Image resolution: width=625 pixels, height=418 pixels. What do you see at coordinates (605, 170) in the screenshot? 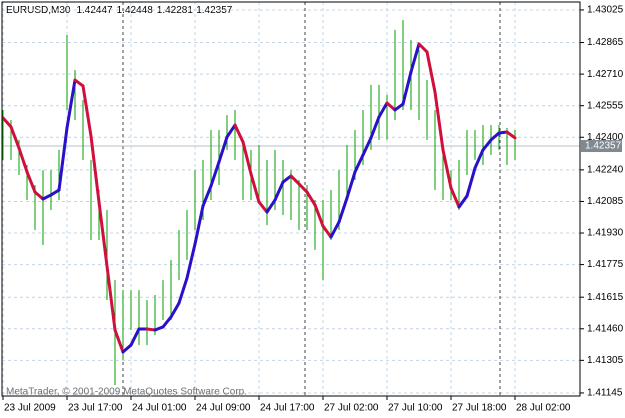
I see `y-tick-label: 1.42240` at bounding box center [605, 170].